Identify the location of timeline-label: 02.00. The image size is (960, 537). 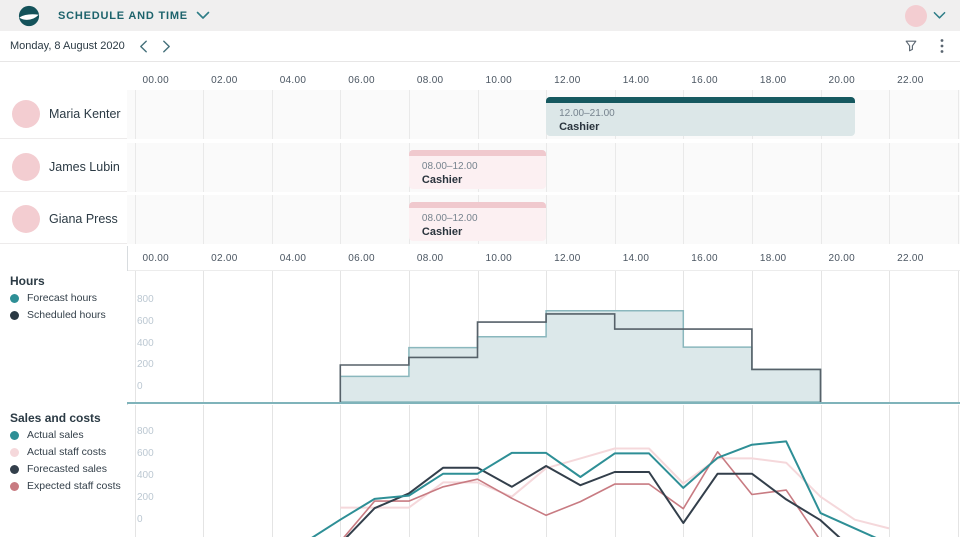
(224, 80).